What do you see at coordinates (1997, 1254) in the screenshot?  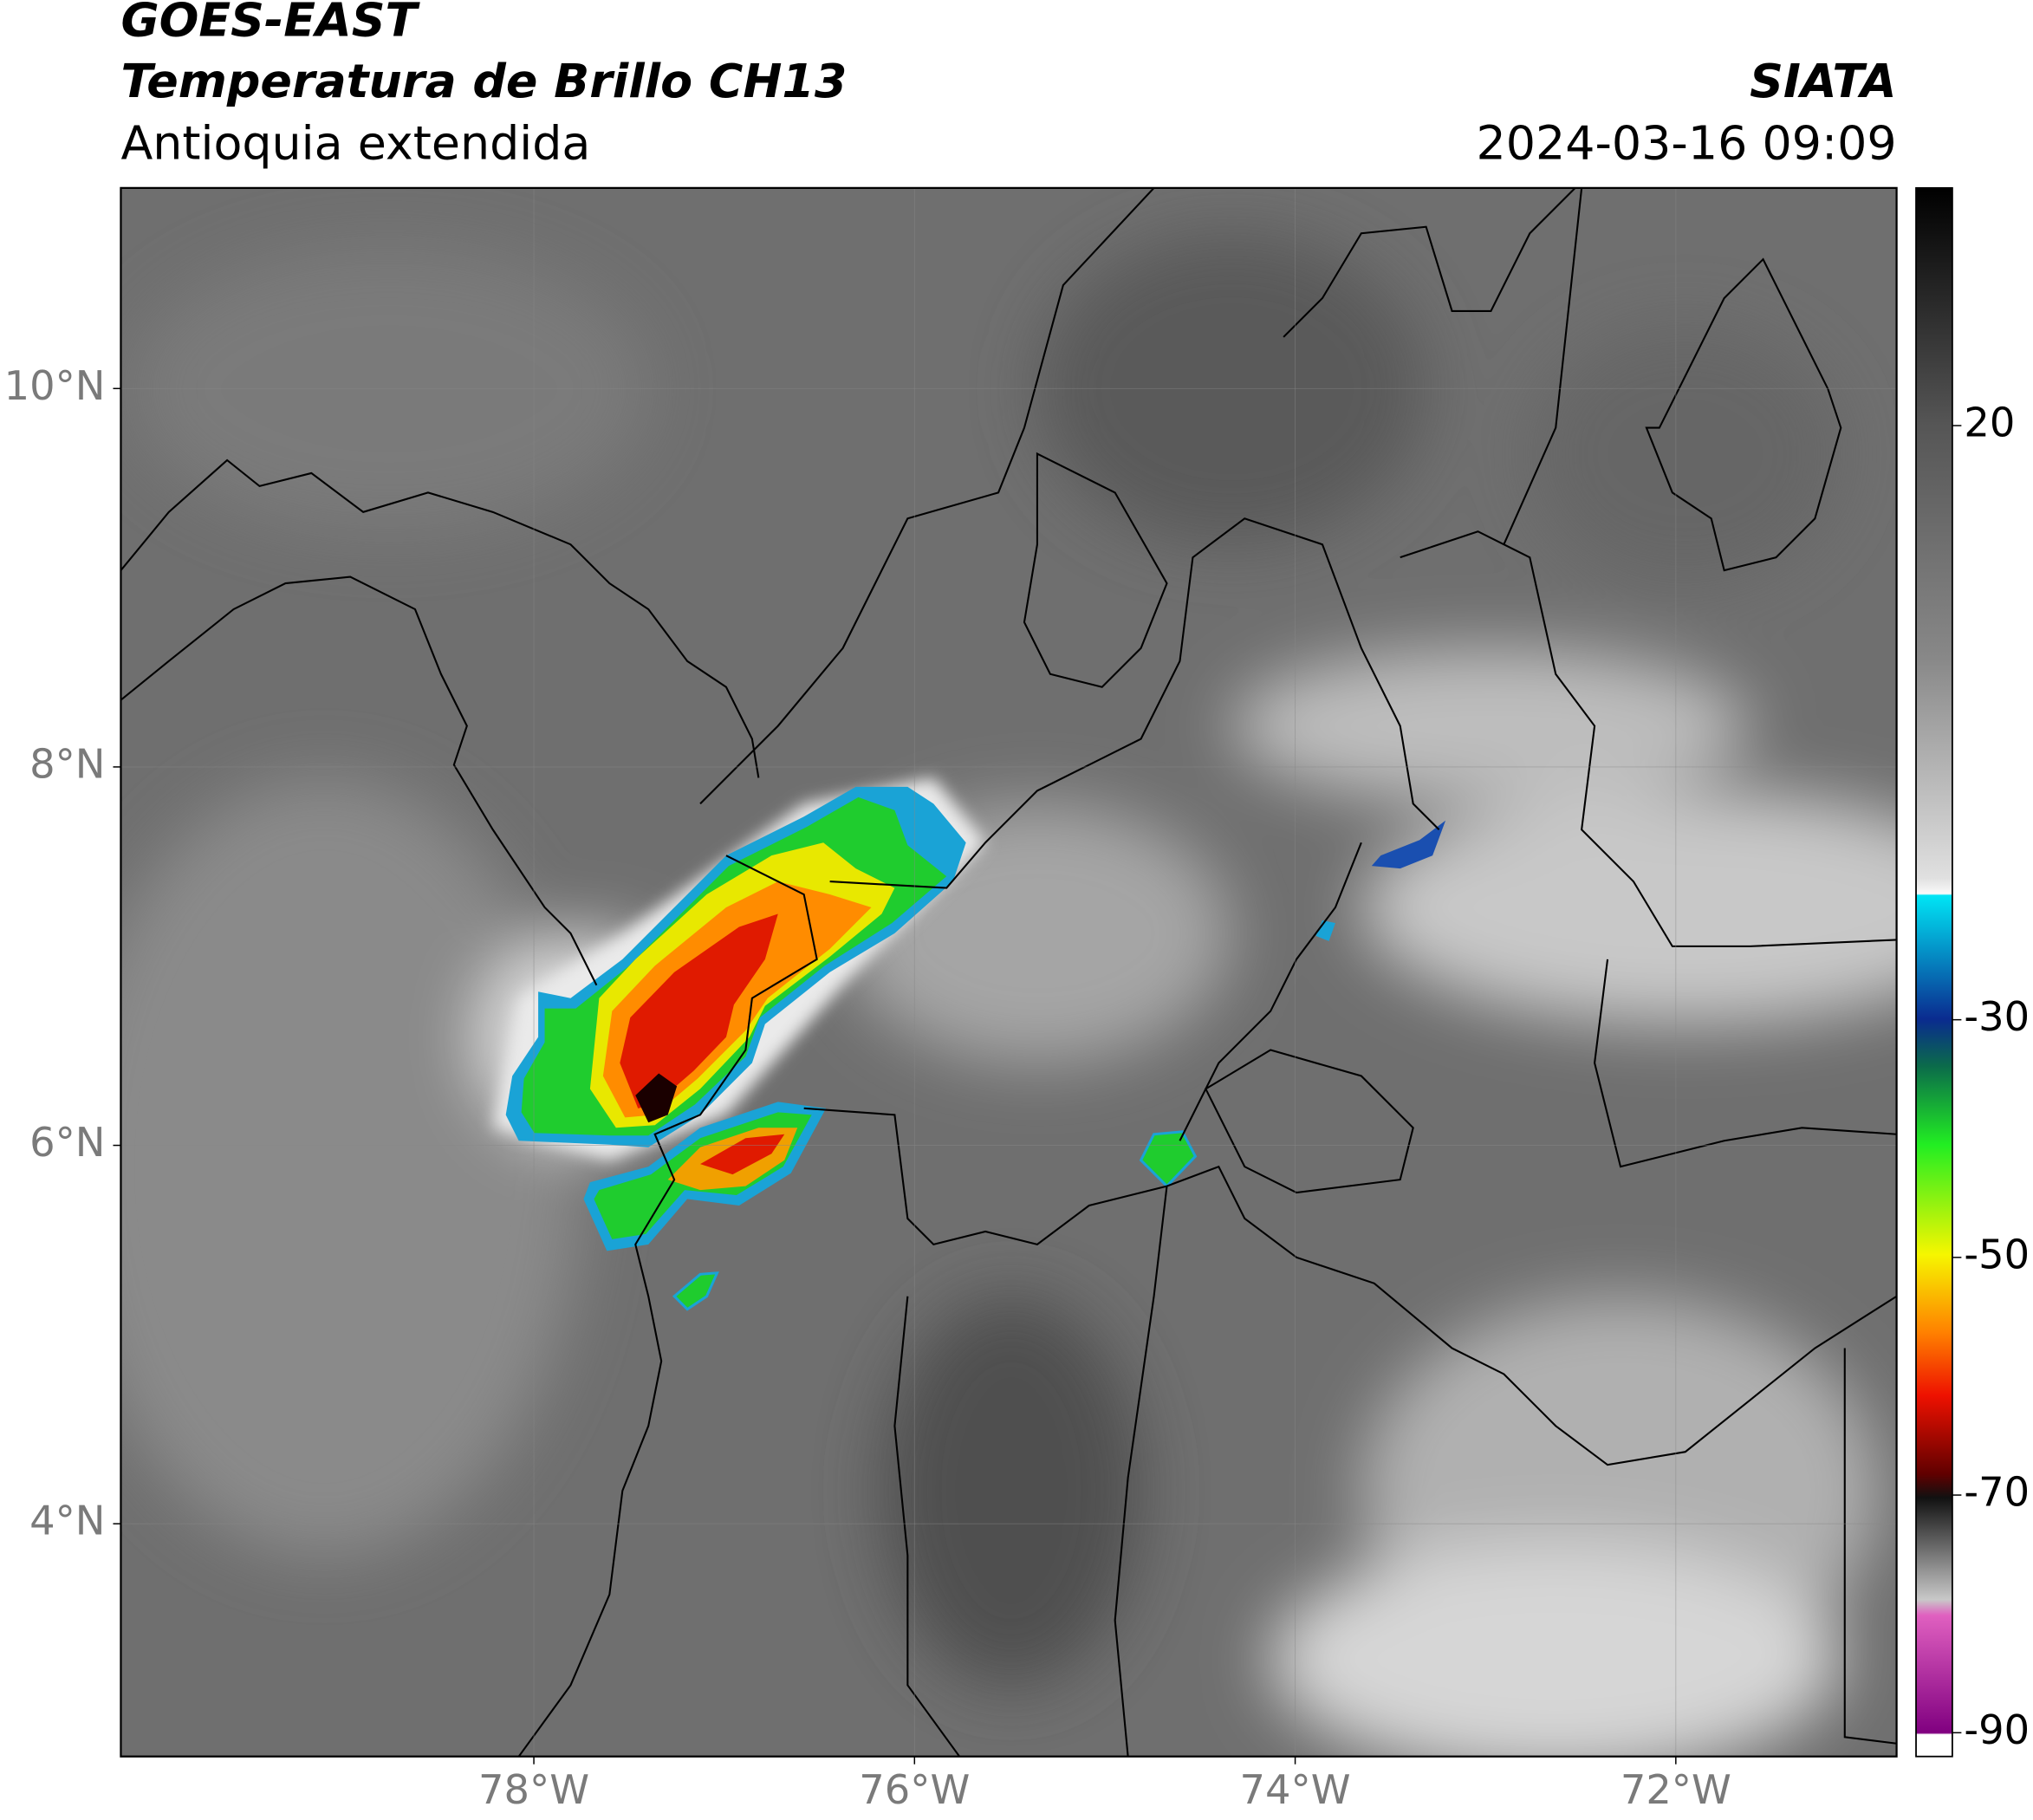 I see `colorbar-tick-label: -50` at bounding box center [1997, 1254].